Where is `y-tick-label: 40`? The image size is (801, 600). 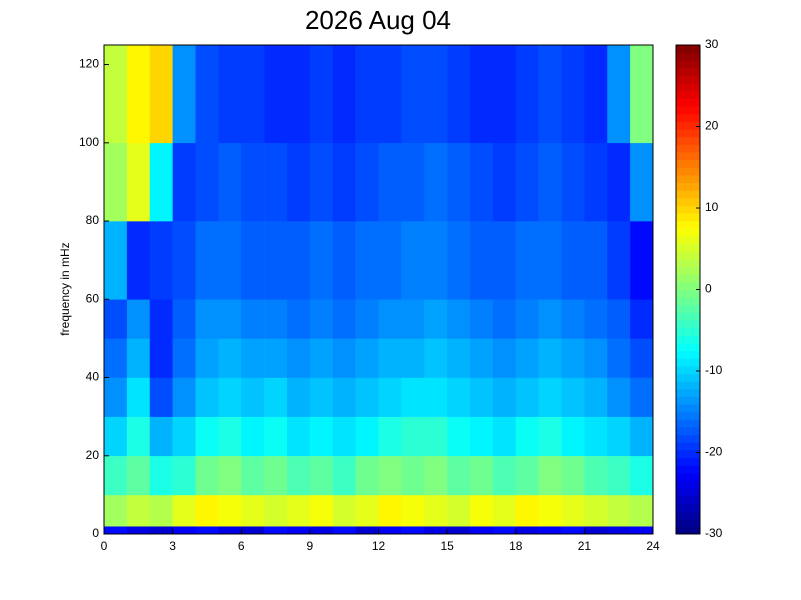
y-tick-label: 40 is located at coordinates (93, 377).